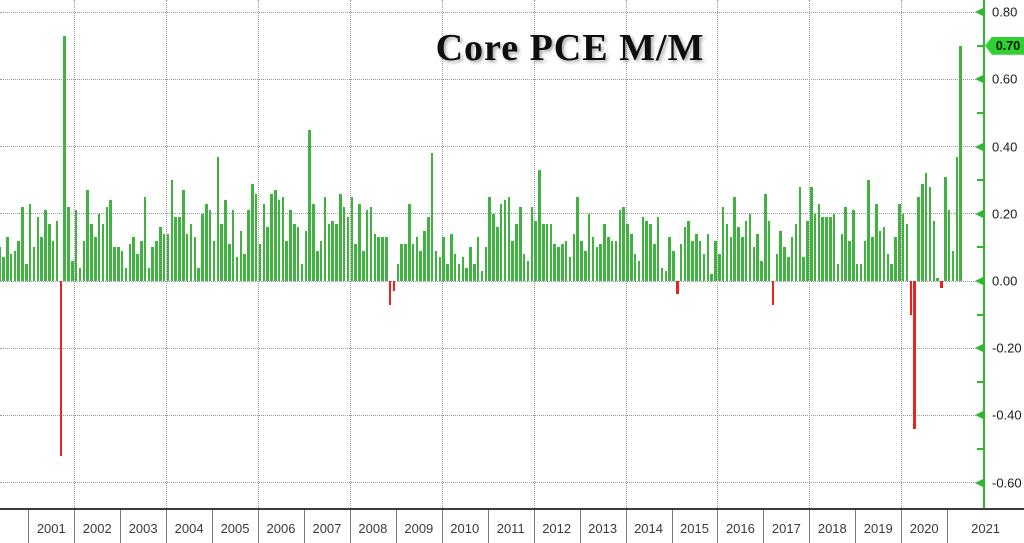 This screenshot has height=543, width=1024. What do you see at coordinates (97, 528) in the screenshot?
I see `year-label: 2002` at bounding box center [97, 528].